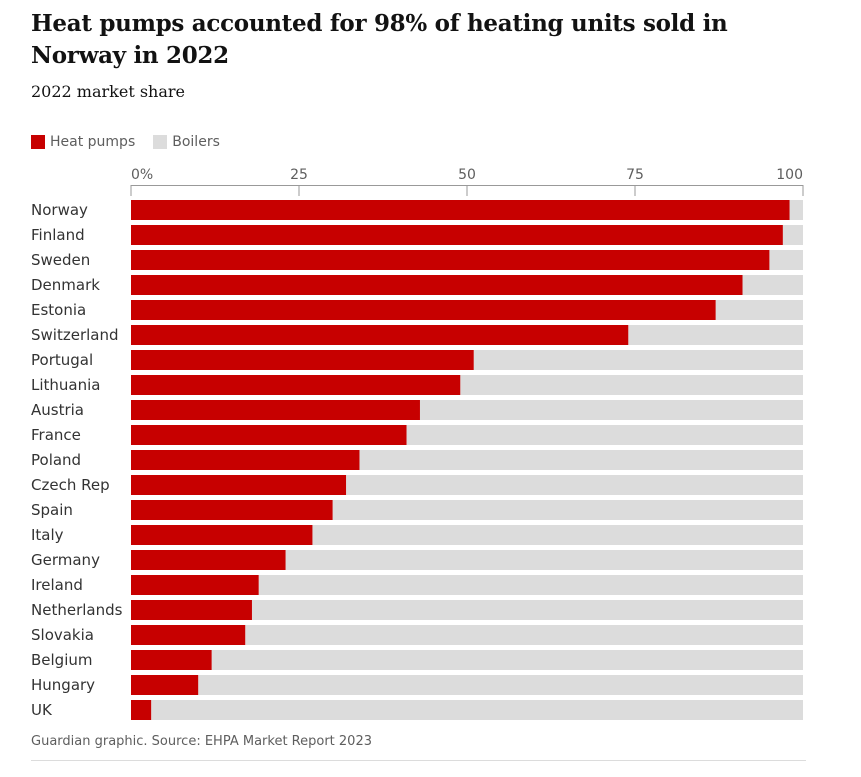 This screenshot has width=861, height=777. Describe the element at coordinates (423, 310) in the screenshot. I see `bar-heat-pumps-estonia` at that location.